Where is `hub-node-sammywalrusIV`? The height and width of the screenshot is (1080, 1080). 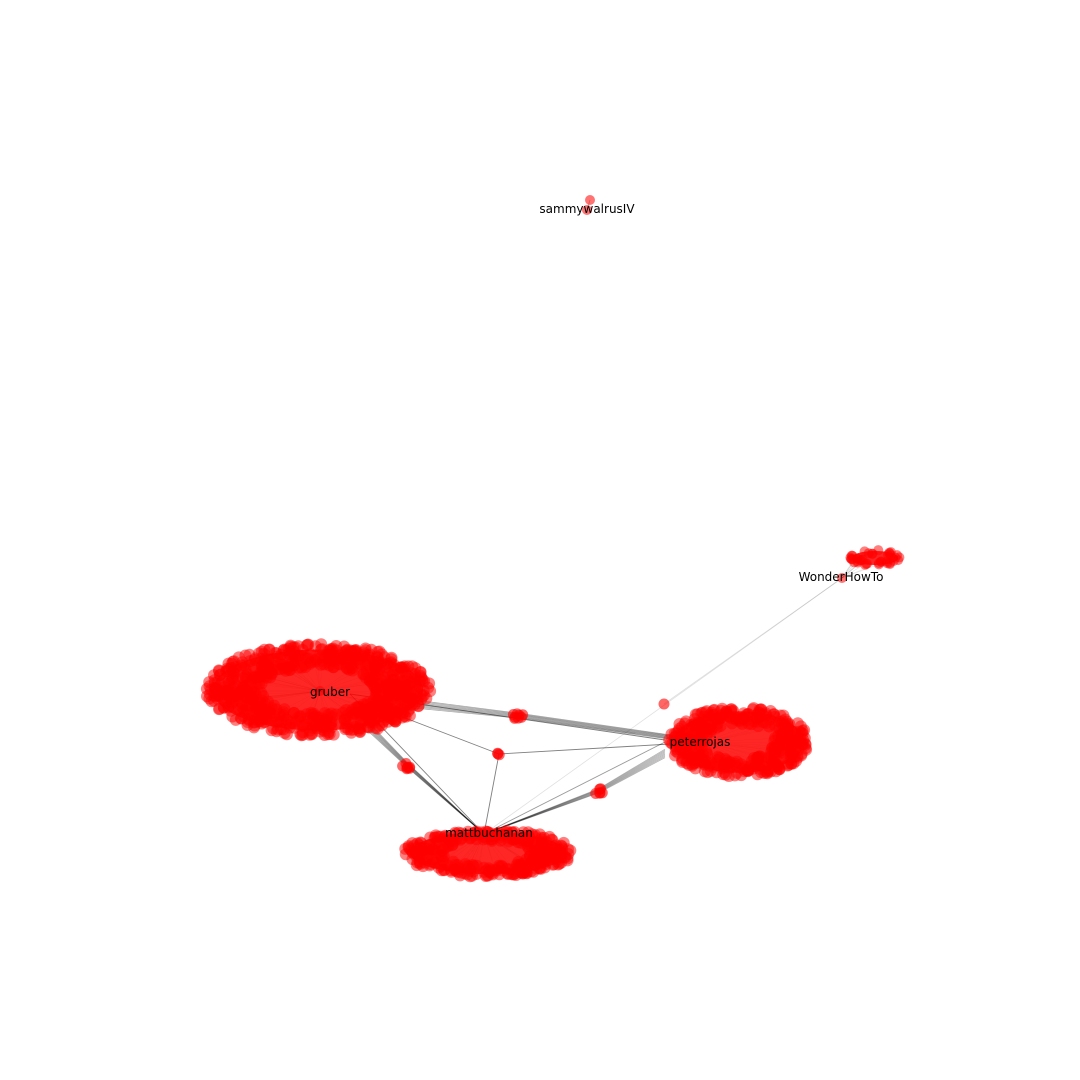 hub-node-sammywalrusIV is located at coordinates (587, 210).